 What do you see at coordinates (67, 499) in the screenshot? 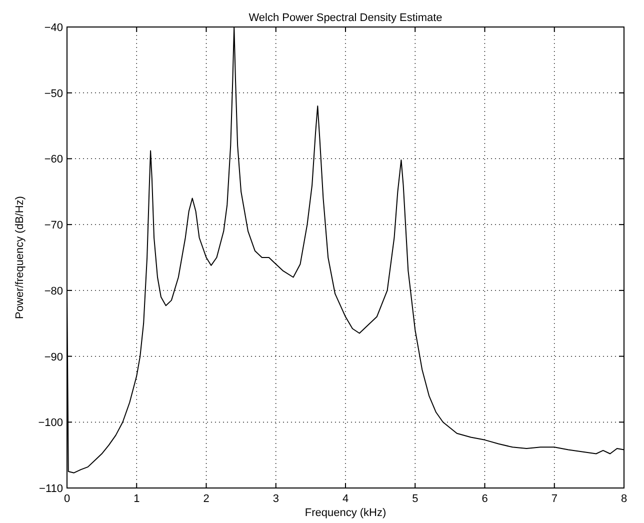
I see `x-tick-label: 0` at bounding box center [67, 499].